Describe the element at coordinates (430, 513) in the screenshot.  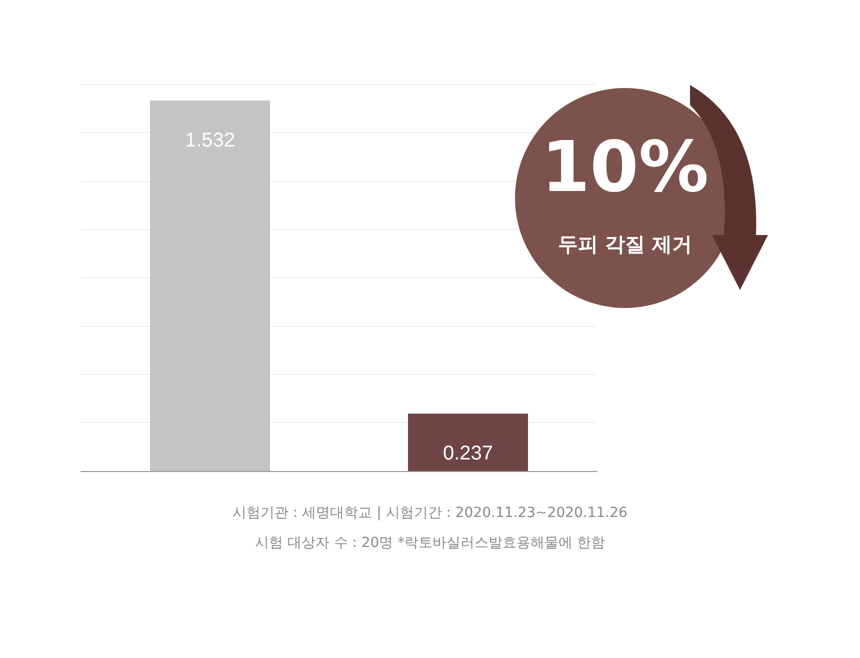
I see `text: 시험기관 : 세명대학교 | 시험기간 : 2020.11.23~2020.11.26` at that location.